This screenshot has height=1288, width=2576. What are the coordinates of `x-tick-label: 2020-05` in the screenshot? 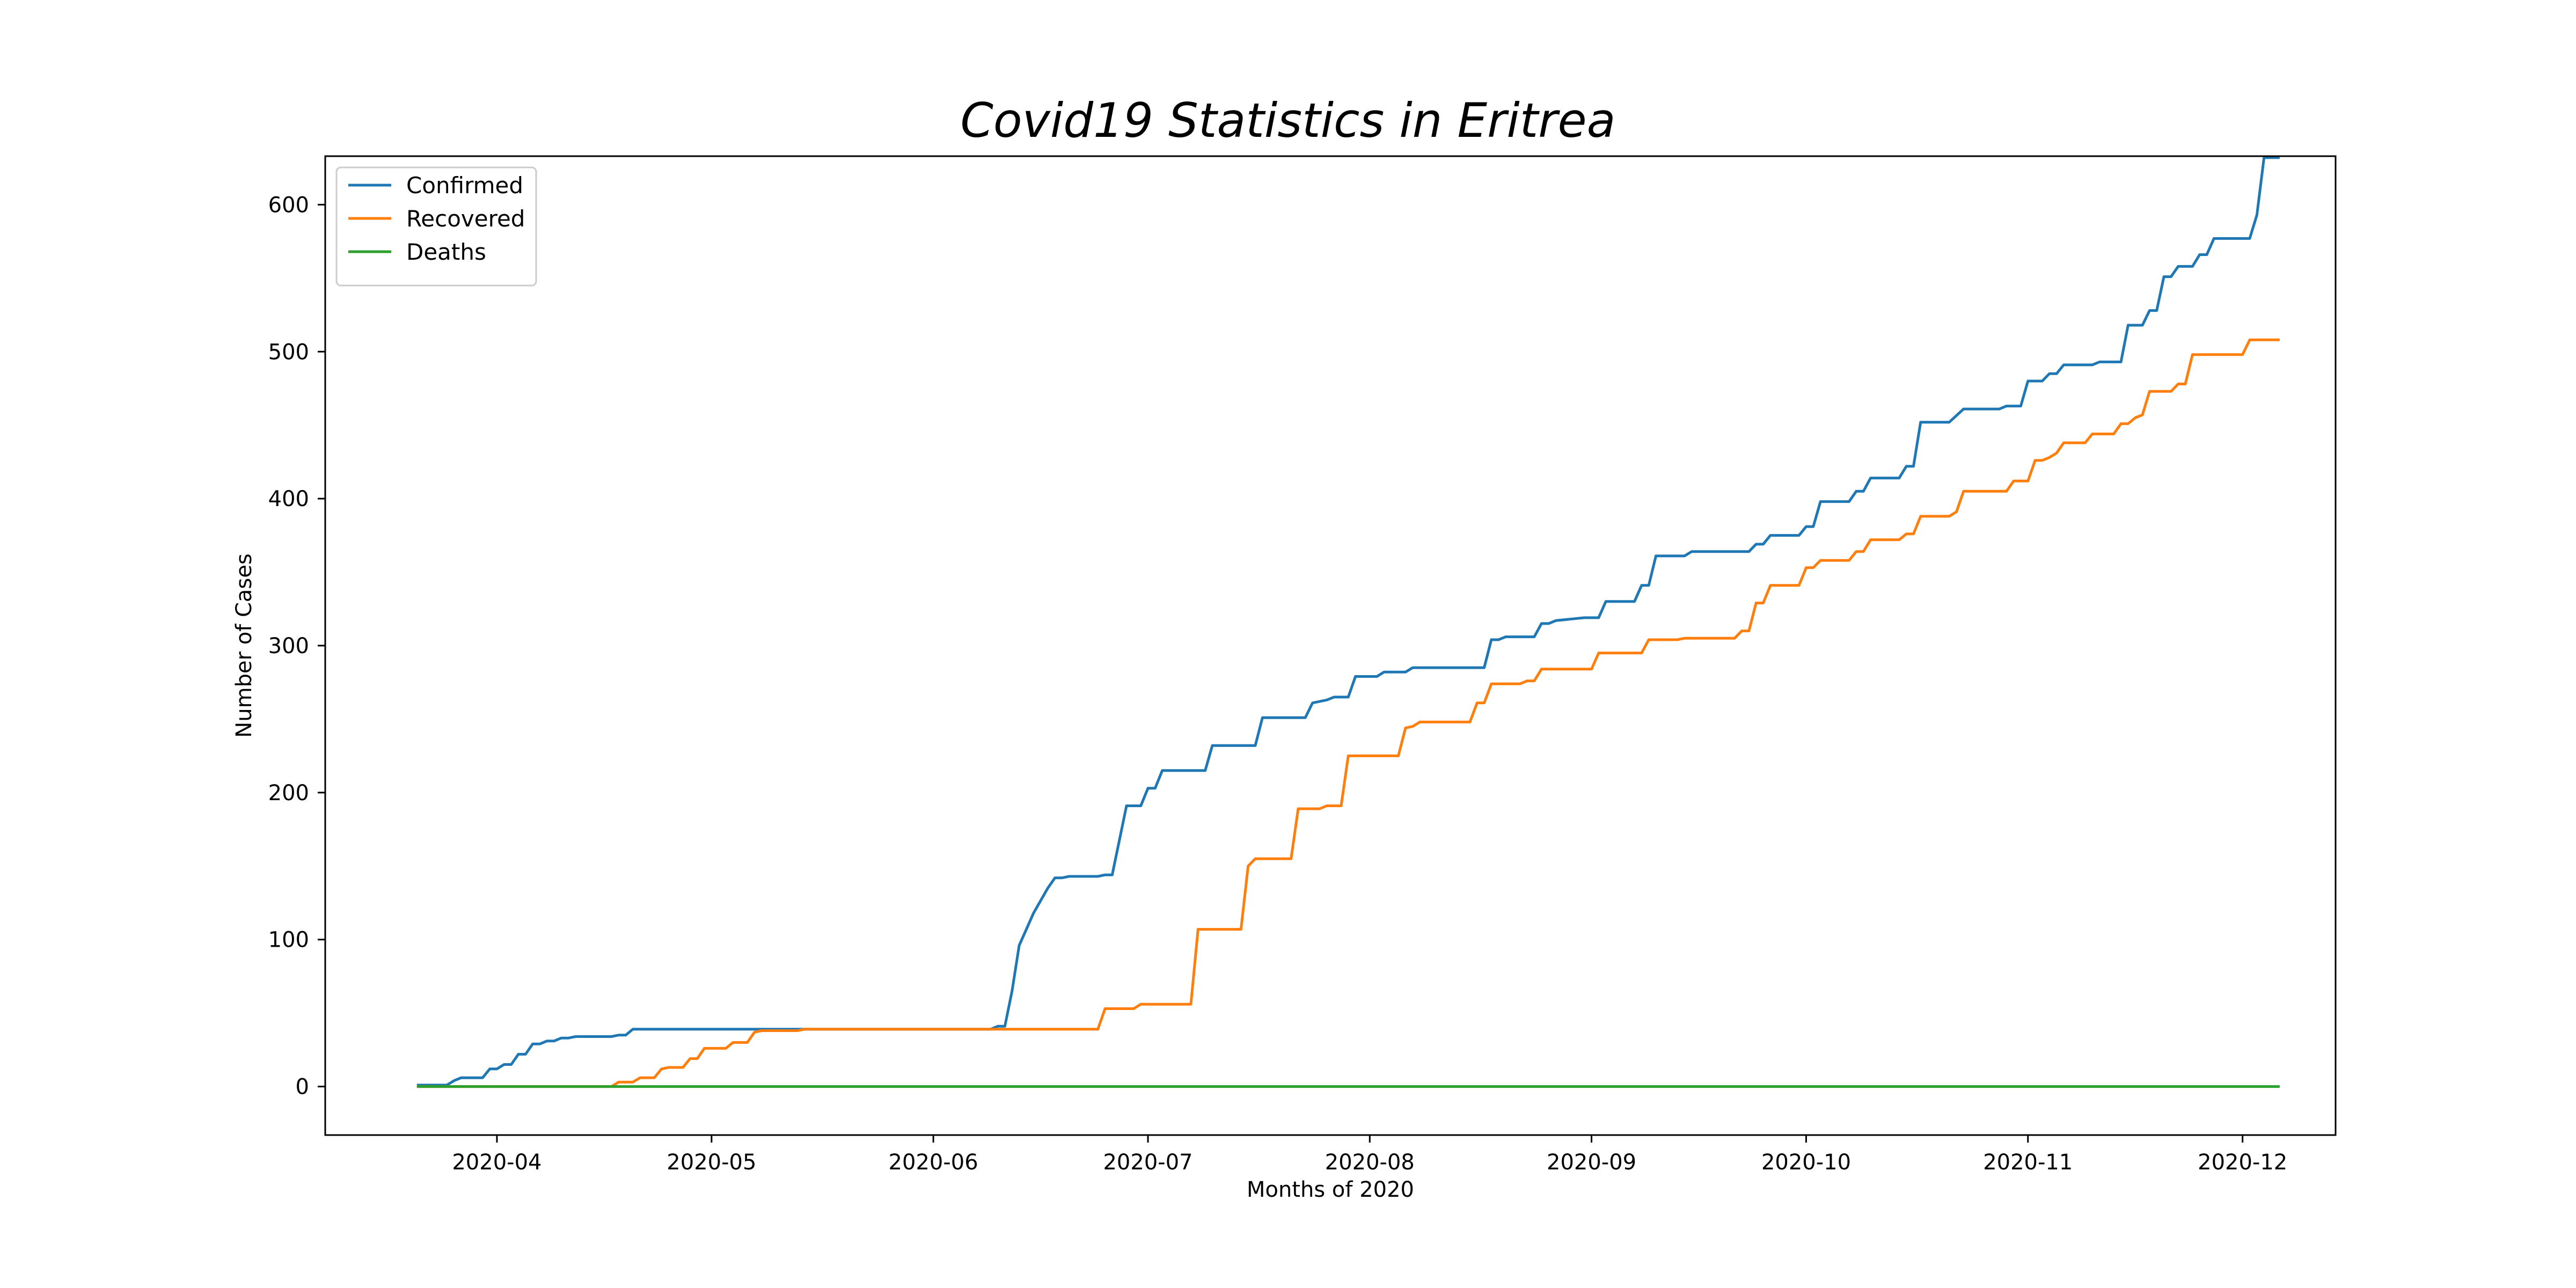 It's located at (711, 1162).